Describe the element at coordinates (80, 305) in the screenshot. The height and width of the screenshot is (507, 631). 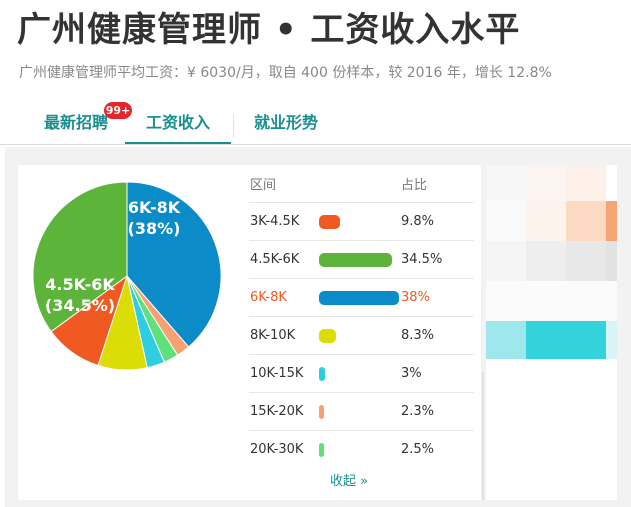
I see `pie-label-4-5k-6k-pct: (34.5%)` at that location.